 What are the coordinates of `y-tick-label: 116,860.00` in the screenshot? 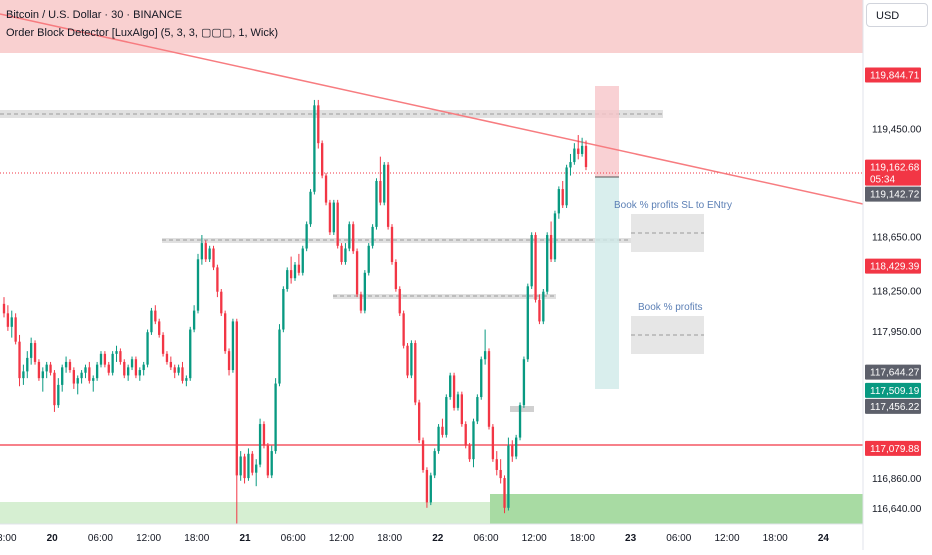 It's located at (897, 479).